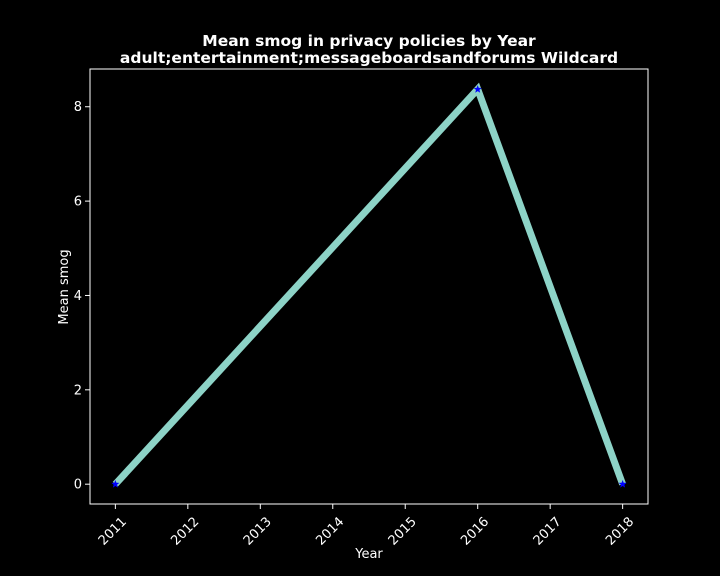 This screenshot has width=720, height=576. What do you see at coordinates (78, 390) in the screenshot?
I see `y-tick-label: 2` at bounding box center [78, 390].